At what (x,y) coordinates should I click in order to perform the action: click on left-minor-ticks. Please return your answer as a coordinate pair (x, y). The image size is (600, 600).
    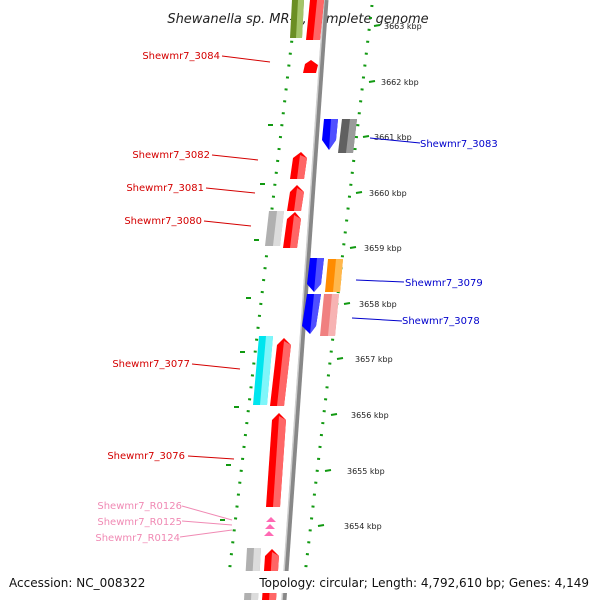
    Looking at the image, I should click on (246, 322).